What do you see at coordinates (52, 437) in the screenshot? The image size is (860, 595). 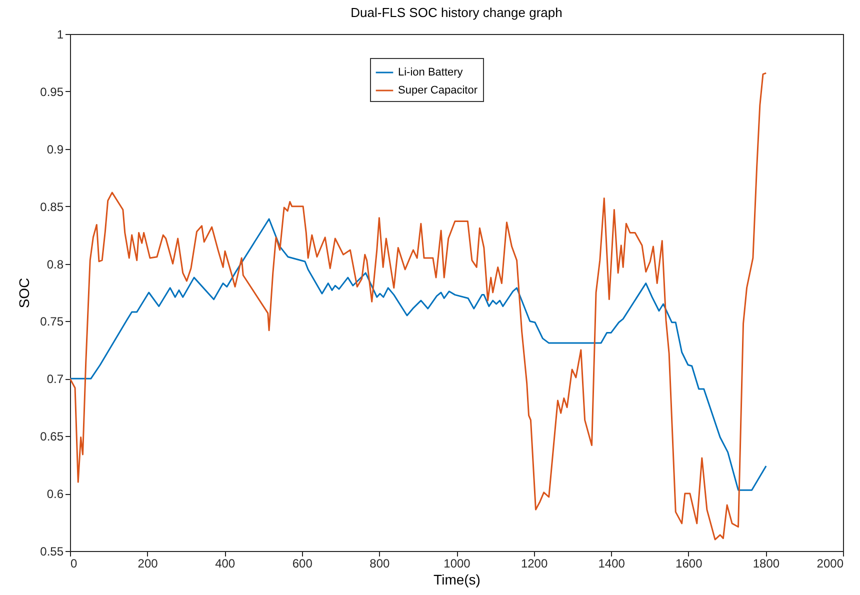 I see `y-tick-label: 0.65` at bounding box center [52, 437].